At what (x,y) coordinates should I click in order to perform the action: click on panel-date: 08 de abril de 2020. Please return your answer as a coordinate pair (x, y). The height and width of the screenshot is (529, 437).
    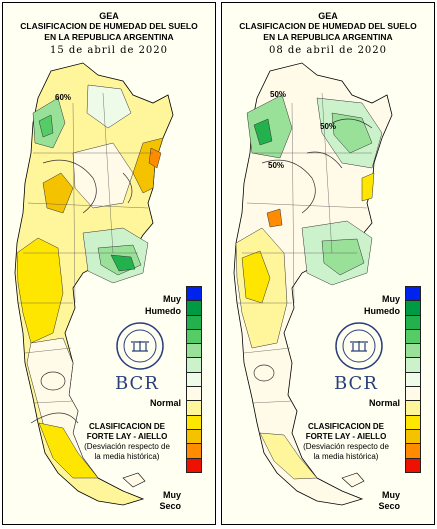
    Looking at the image, I should click on (328, 50).